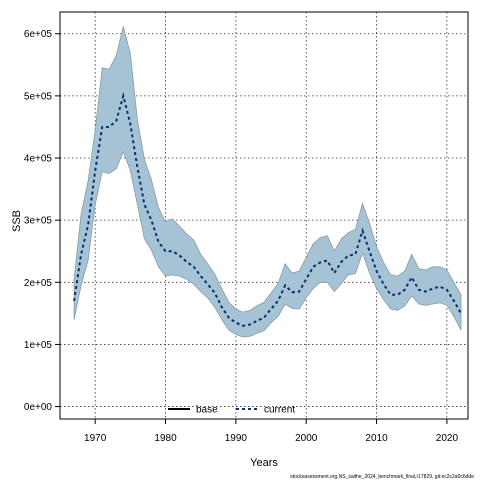 The image size is (480, 480). Describe the element at coordinates (279, 410) in the screenshot. I see `legend-label-current: current` at that location.